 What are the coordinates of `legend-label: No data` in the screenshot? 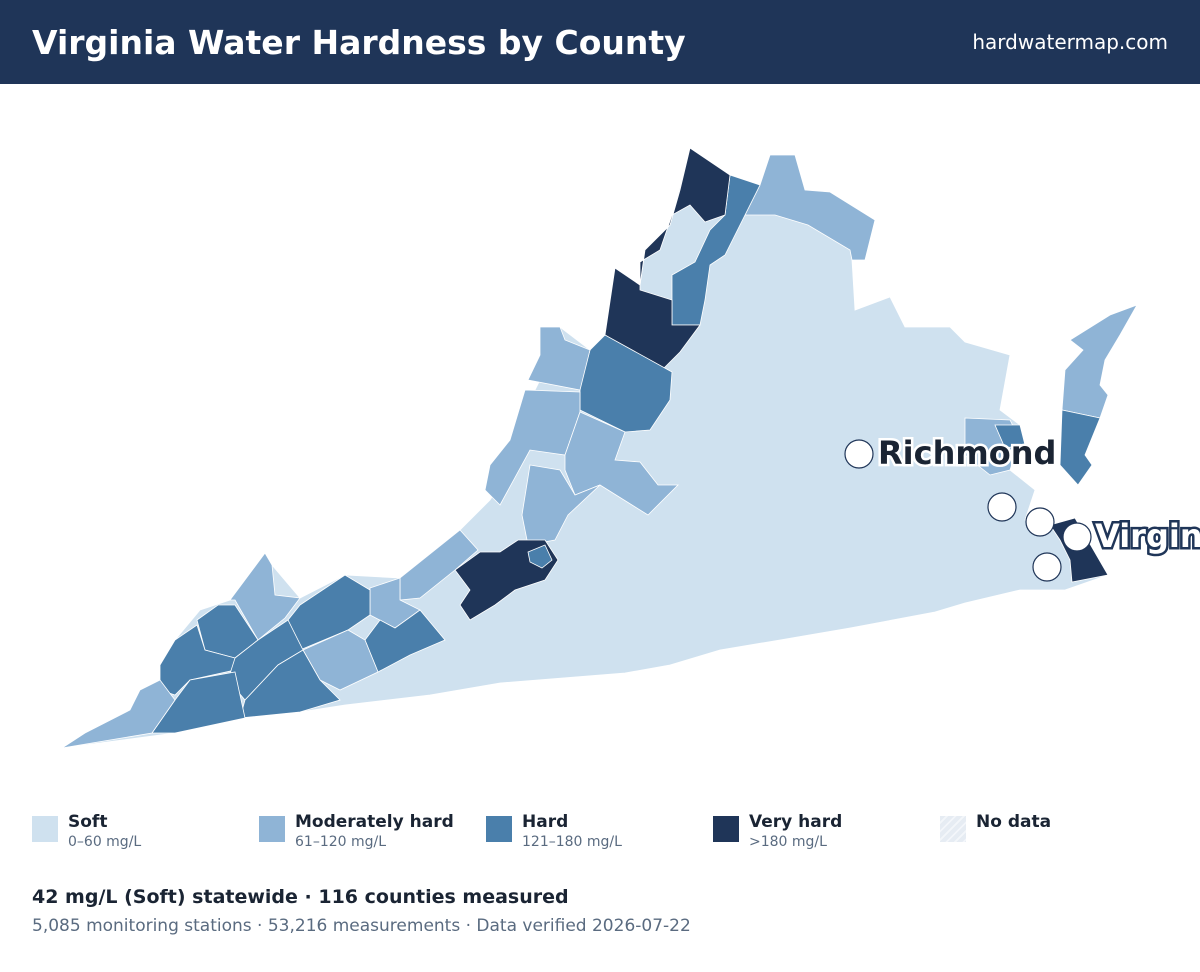 It's located at (1014, 822).